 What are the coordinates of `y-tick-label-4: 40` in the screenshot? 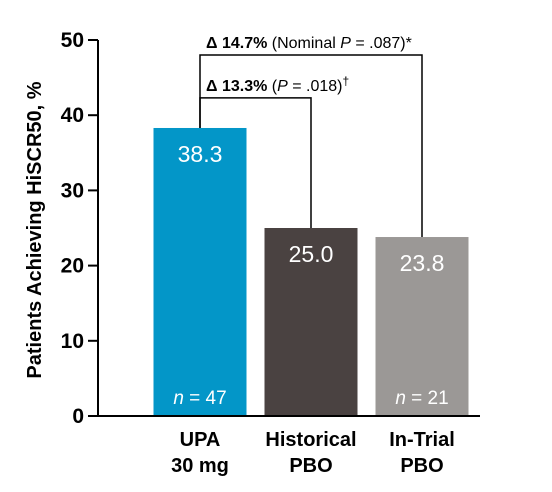 It's located at (72, 115).